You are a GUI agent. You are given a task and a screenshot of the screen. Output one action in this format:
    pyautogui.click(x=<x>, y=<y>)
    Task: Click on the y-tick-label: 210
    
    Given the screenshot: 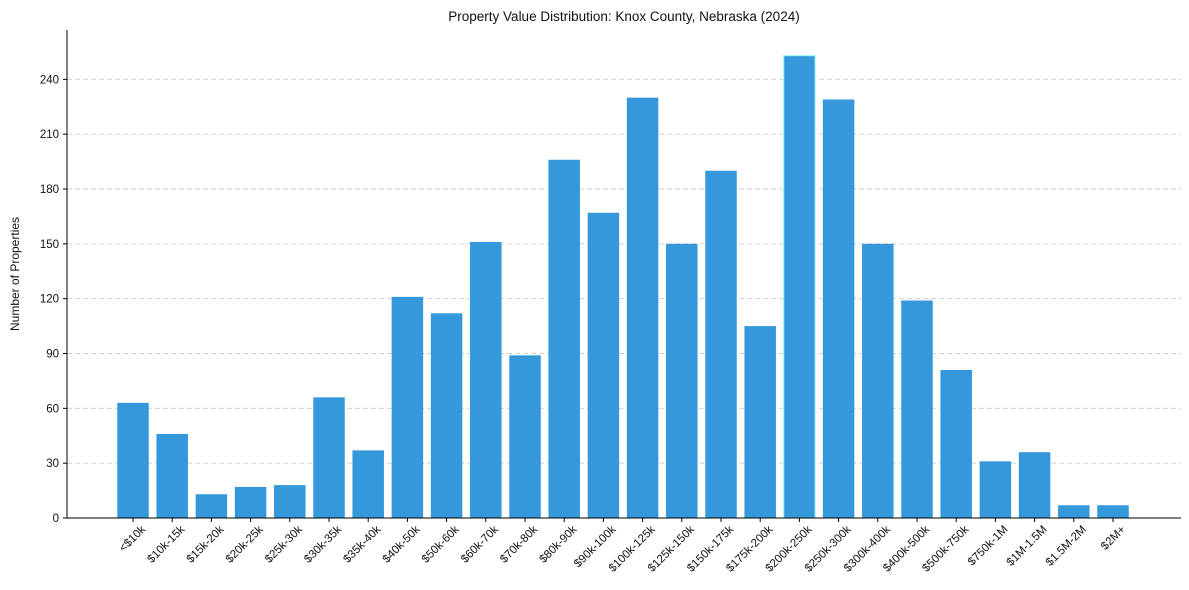 What is the action you would take?
    pyautogui.click(x=49, y=135)
    